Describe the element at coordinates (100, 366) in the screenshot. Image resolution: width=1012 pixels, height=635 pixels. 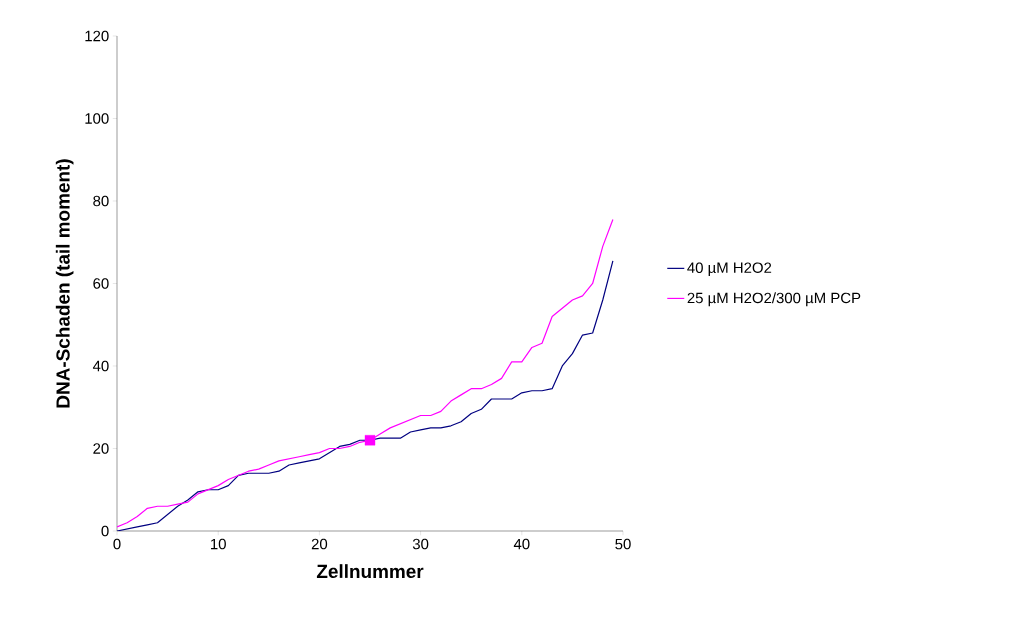
I see `y-tick-label: 40` at that location.